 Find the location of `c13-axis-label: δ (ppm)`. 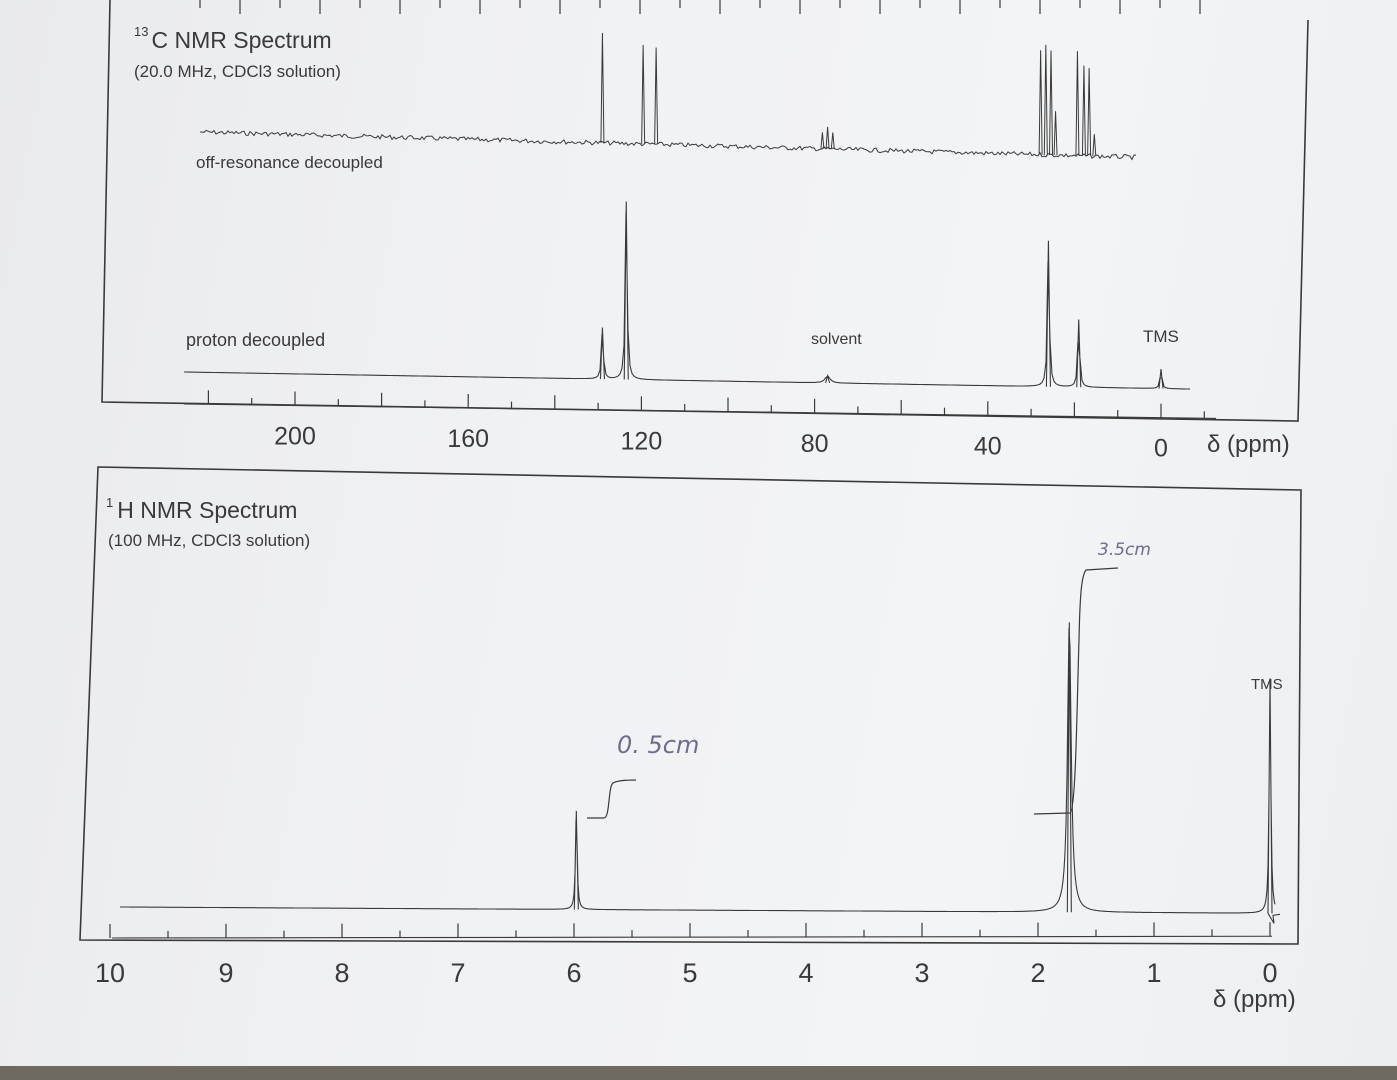

c13-axis-label: δ (ppm) is located at coordinates (1248, 444).